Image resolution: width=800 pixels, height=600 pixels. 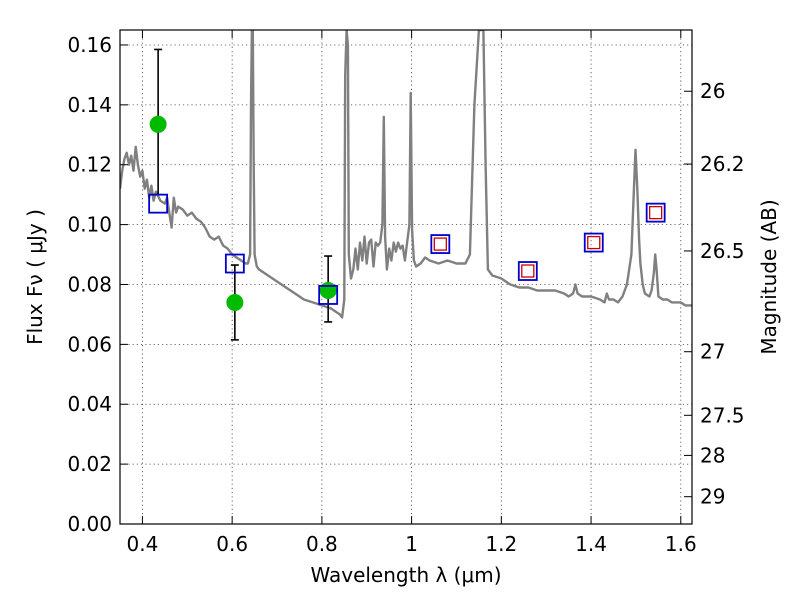 What do you see at coordinates (712, 352) in the screenshot?
I see `y2-tick-label: 27` at bounding box center [712, 352].